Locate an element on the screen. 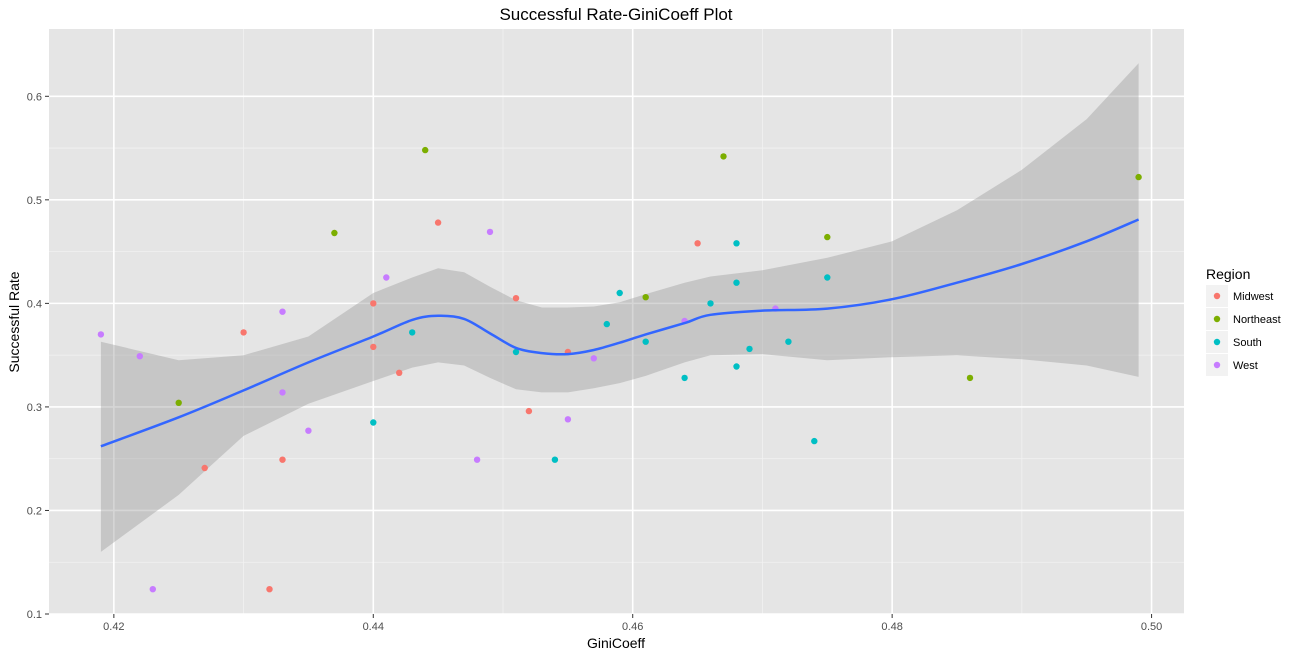 Image resolution: width=1298 pixels, height=655 pixels. legend: Region Midwest Northeast South West is located at coordinates (1243, 321).